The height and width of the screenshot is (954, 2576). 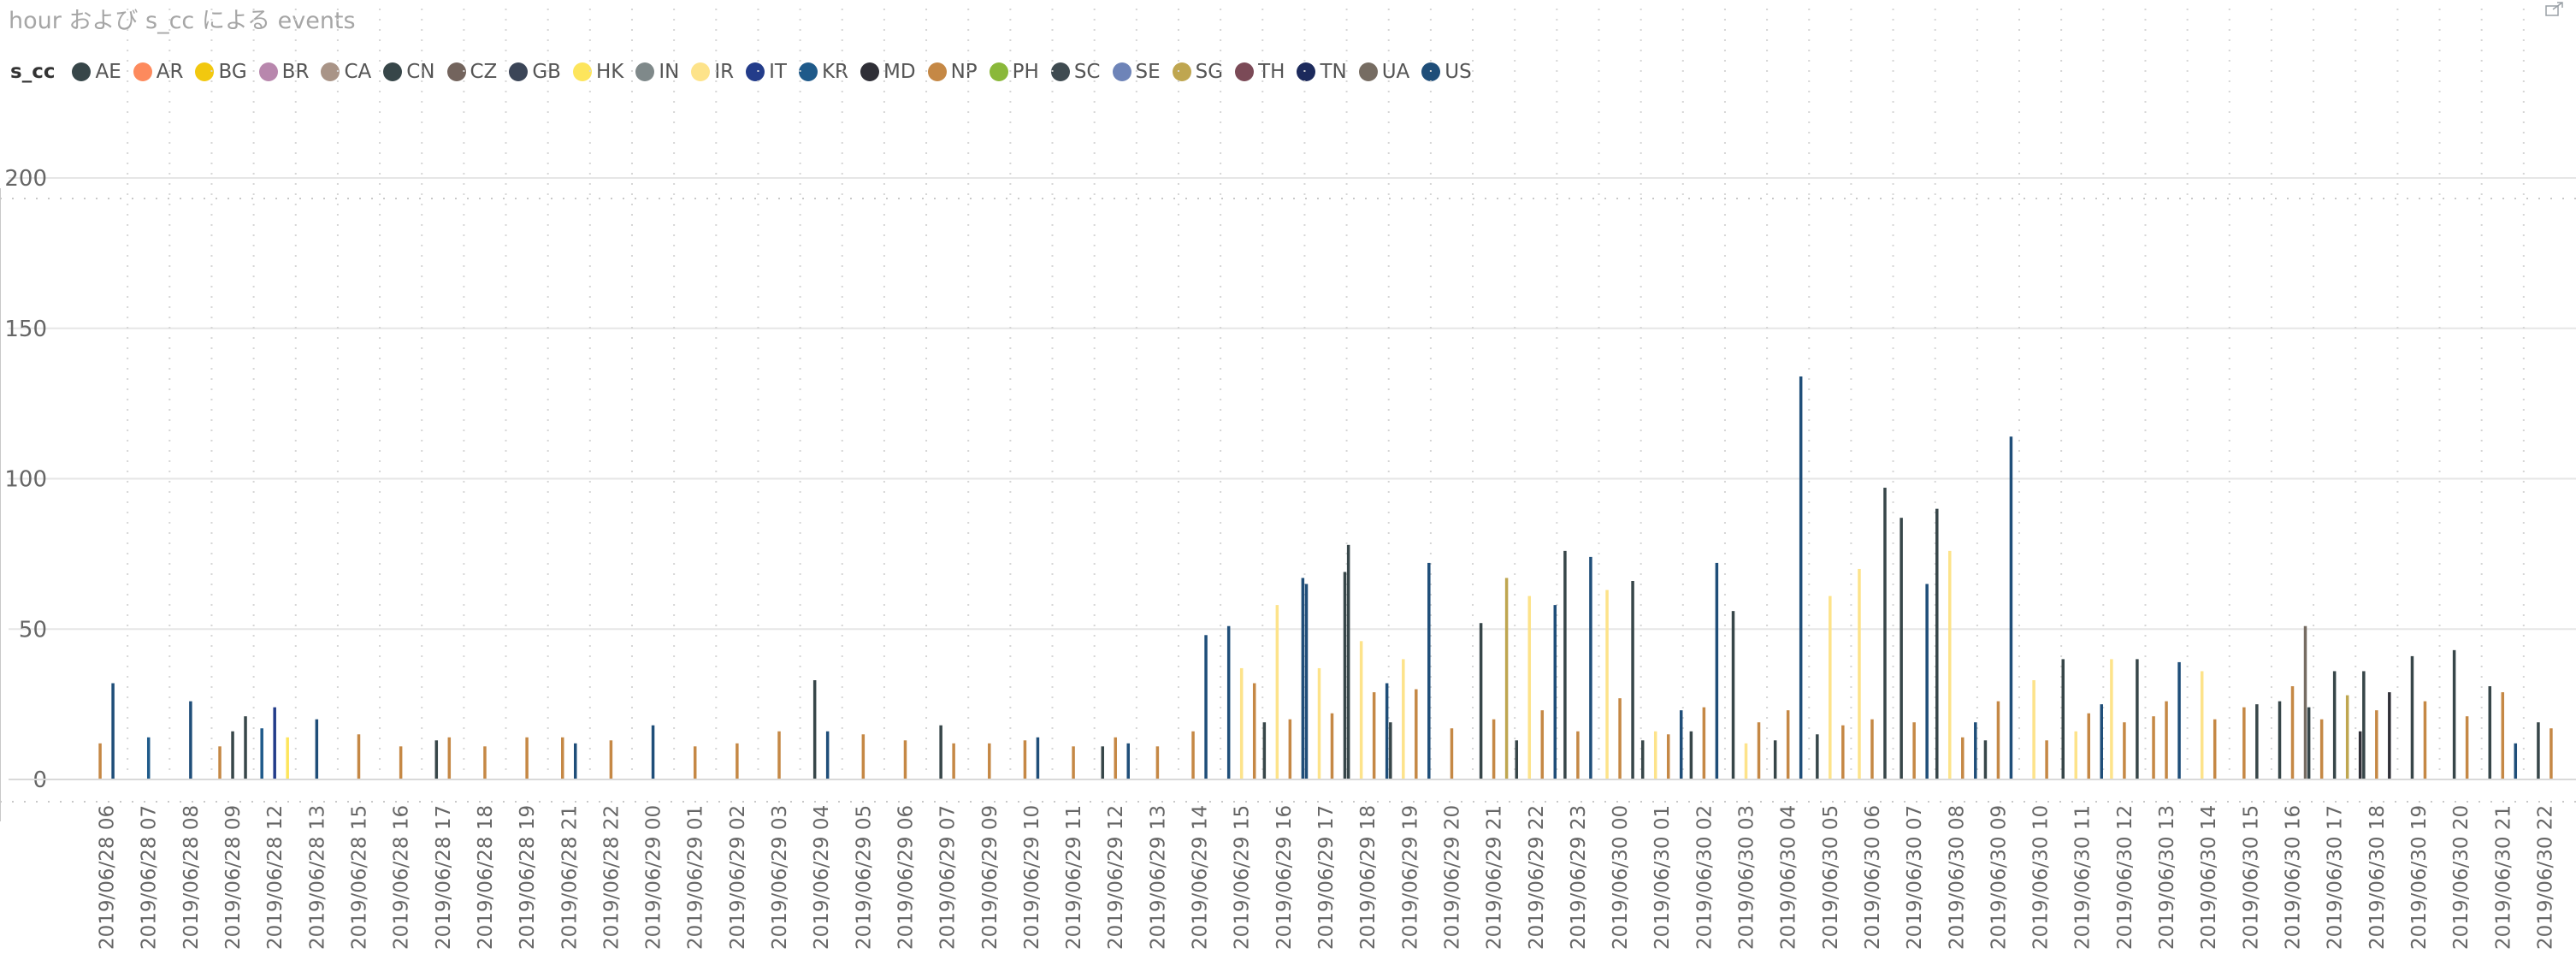 I want to click on x-tick-label: 2019/06/30 01, so click(x=1662, y=877).